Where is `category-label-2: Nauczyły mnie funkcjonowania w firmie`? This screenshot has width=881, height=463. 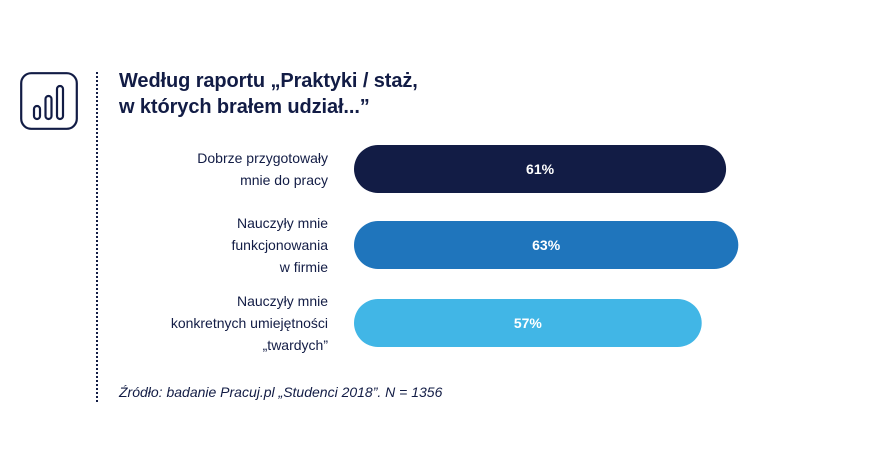
category-label-2: Nauczyły mnie funkcjonowania w firmie is located at coordinates (279, 245).